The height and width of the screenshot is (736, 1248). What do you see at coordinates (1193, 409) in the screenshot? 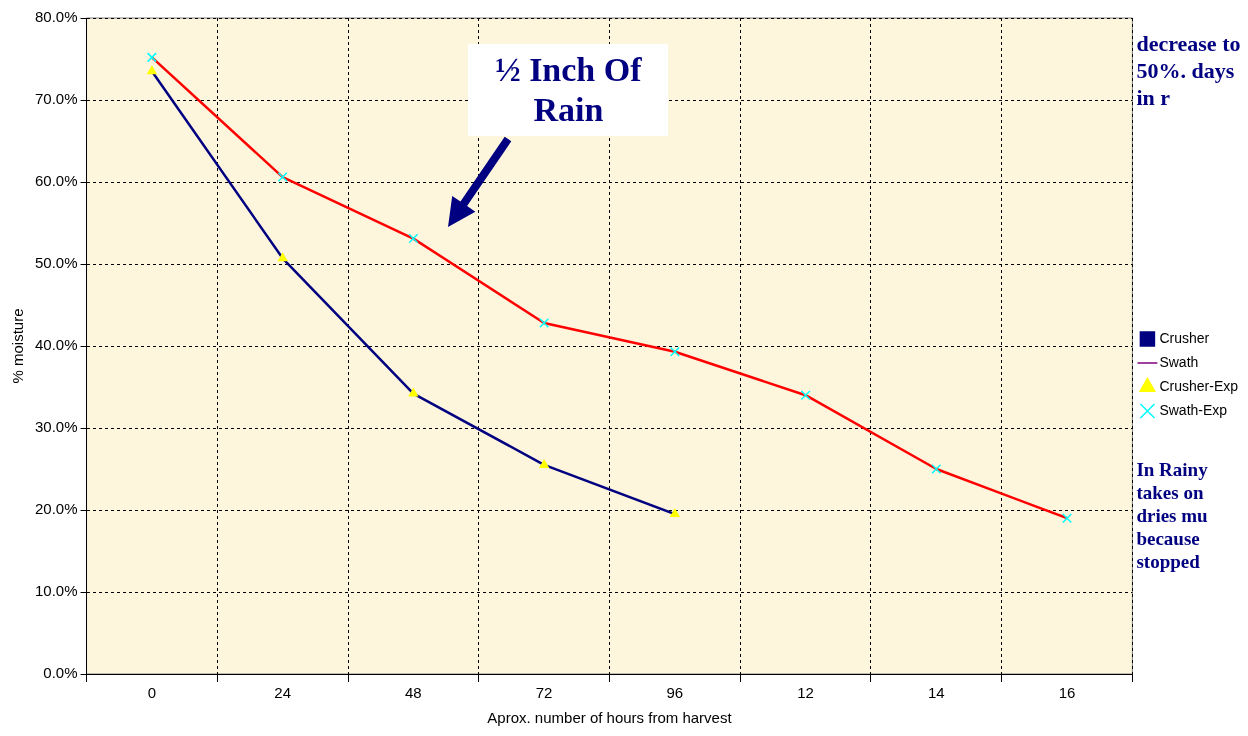
I see `legend-label: Swath-Exp` at bounding box center [1193, 409].